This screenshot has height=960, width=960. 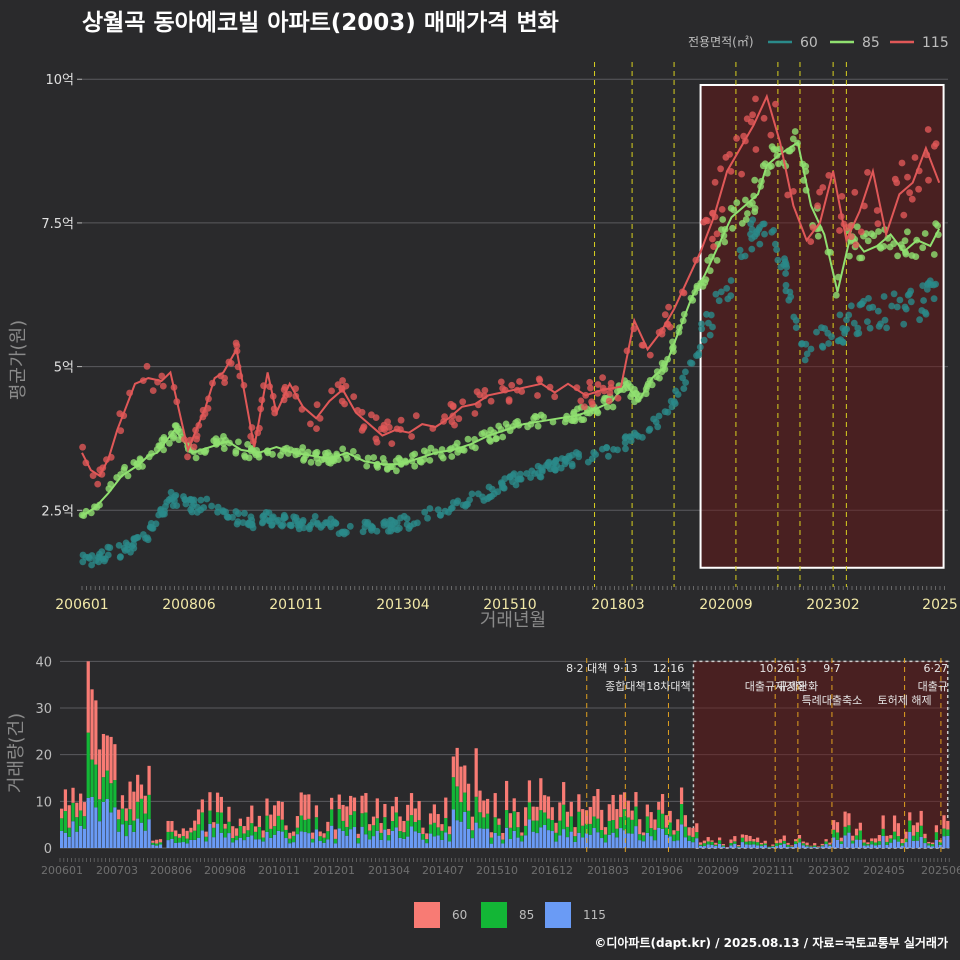 I want to click on policy-name-label: 대출규제강화, so click(x=775, y=686).